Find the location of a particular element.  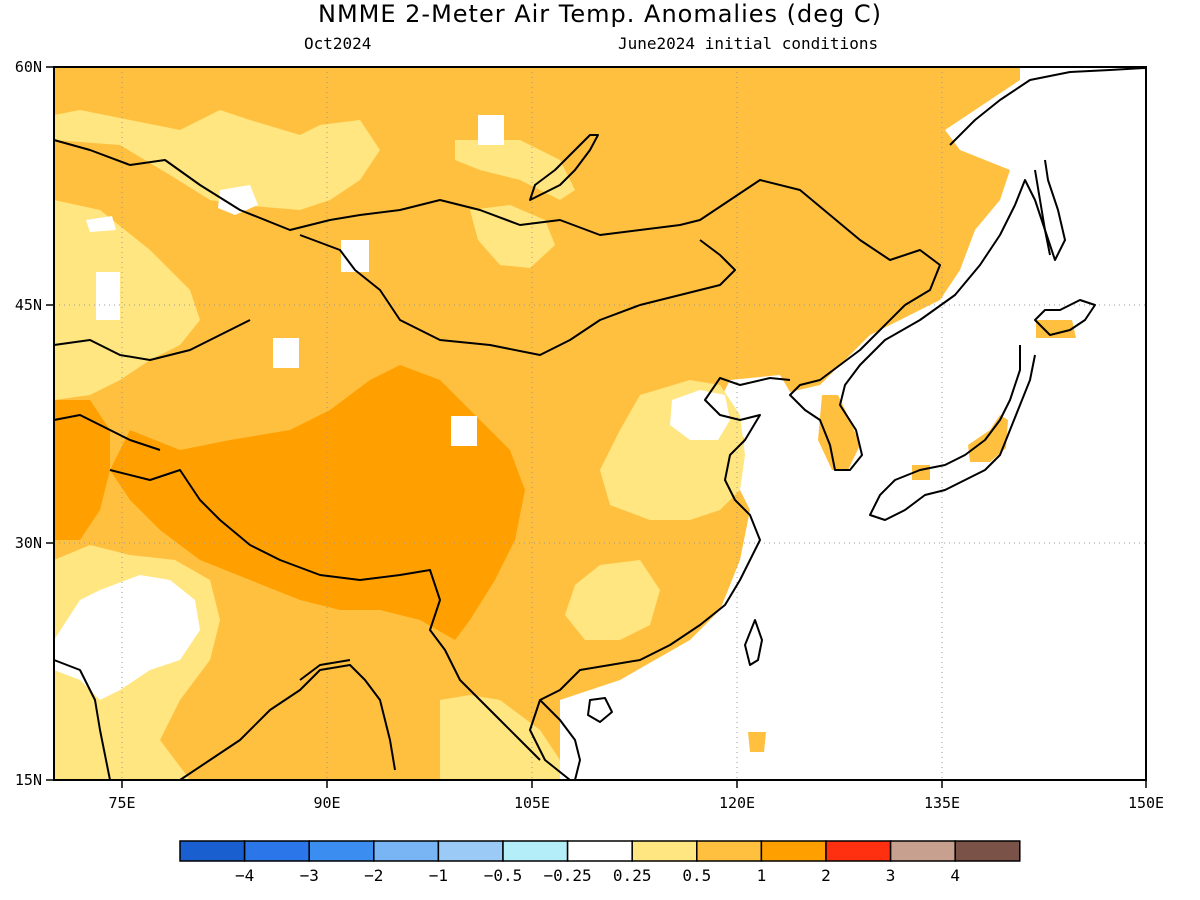

colorbar: −4 −3 −2 −1 −0.5 −0.25 0.25 0.5 1 2 3 4 is located at coordinates (600, 862).